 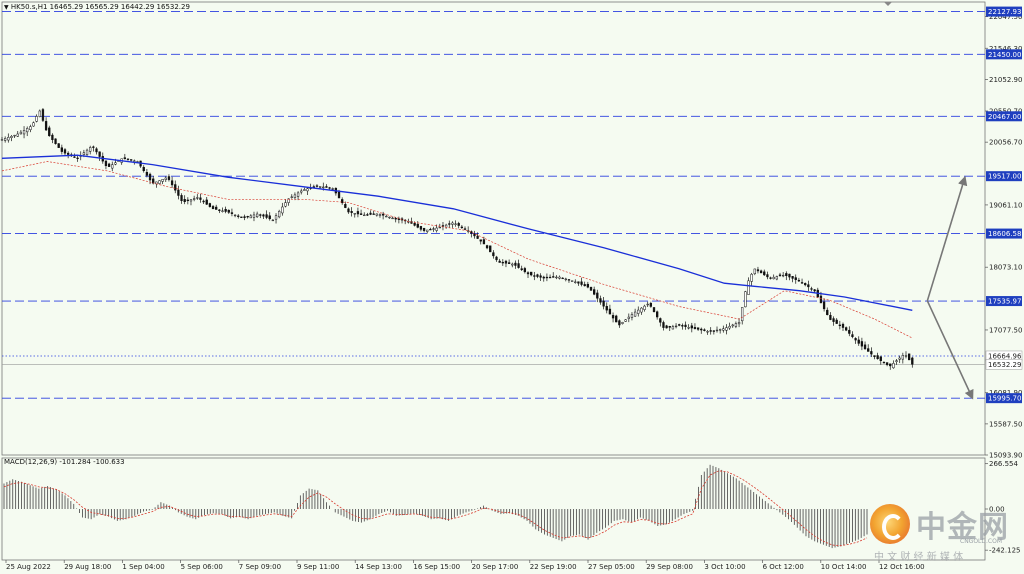 I want to click on macd-label: MACD(12,26,9) -101.284 -100.633, so click(x=64, y=462).